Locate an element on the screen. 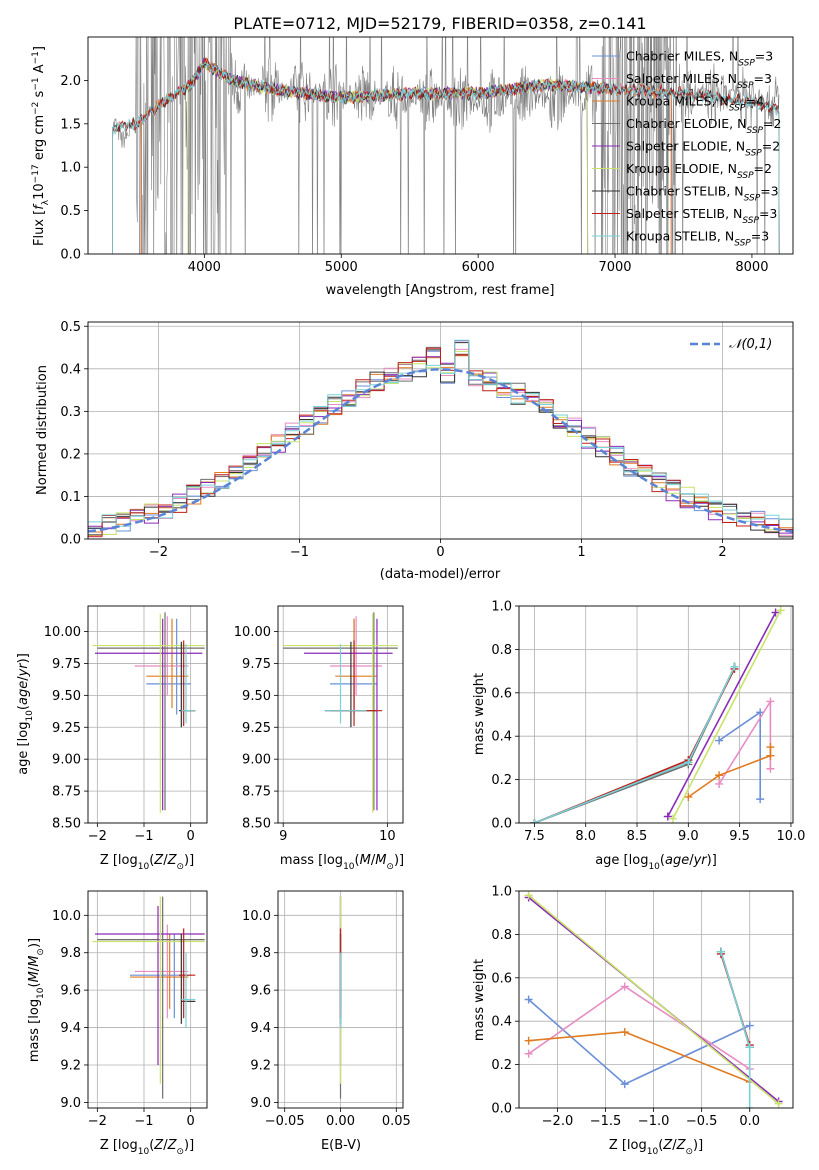 Image resolution: width=819 pixels, height=1170 pixels. x-axis-label: age [log10(age/yr)] is located at coordinates (656, 862).